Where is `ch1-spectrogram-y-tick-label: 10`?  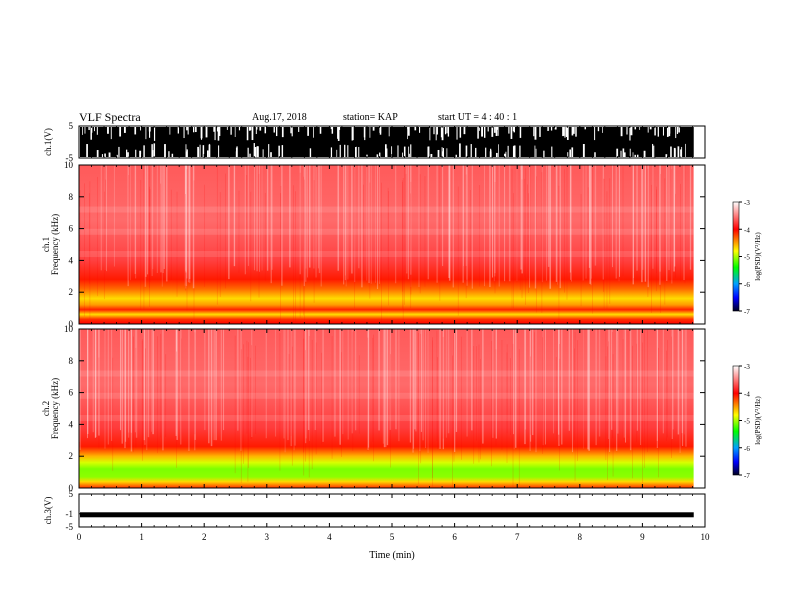 ch1-spectrogram-y-tick-label: 10 is located at coordinates (69, 165).